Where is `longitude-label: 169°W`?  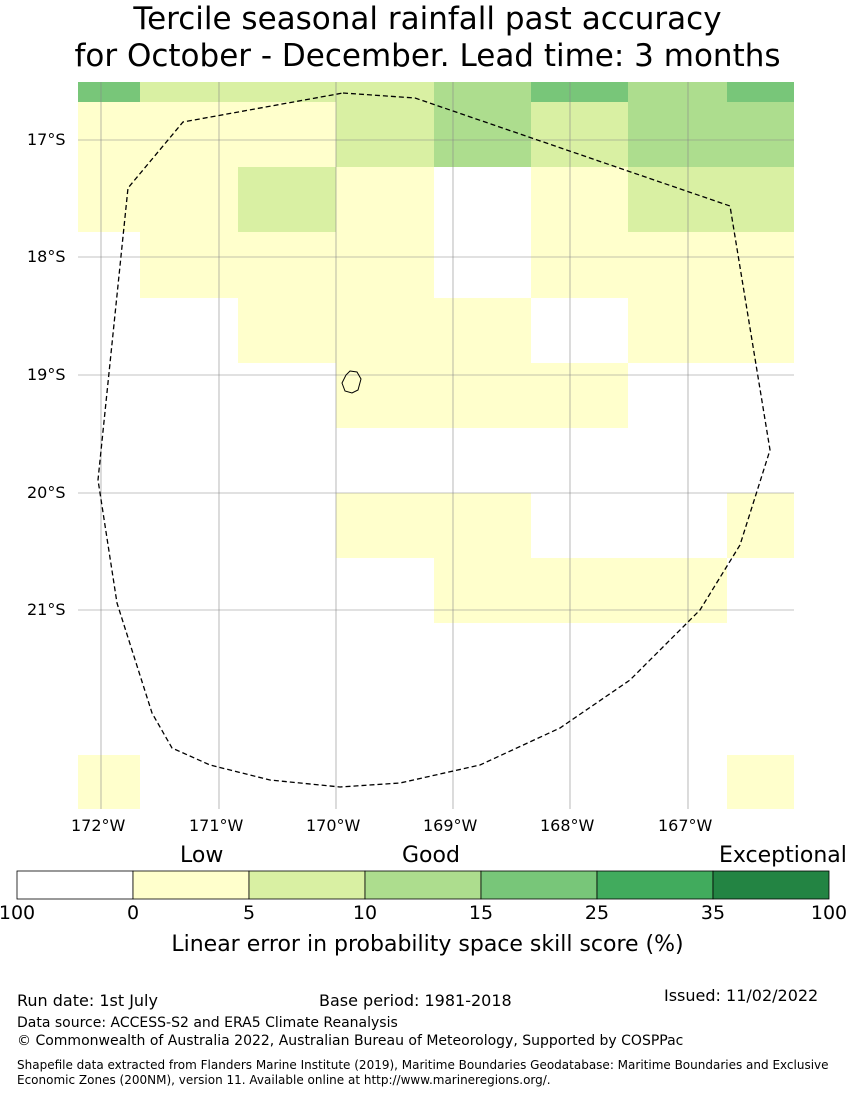 longitude-label: 169°W is located at coordinates (450, 825).